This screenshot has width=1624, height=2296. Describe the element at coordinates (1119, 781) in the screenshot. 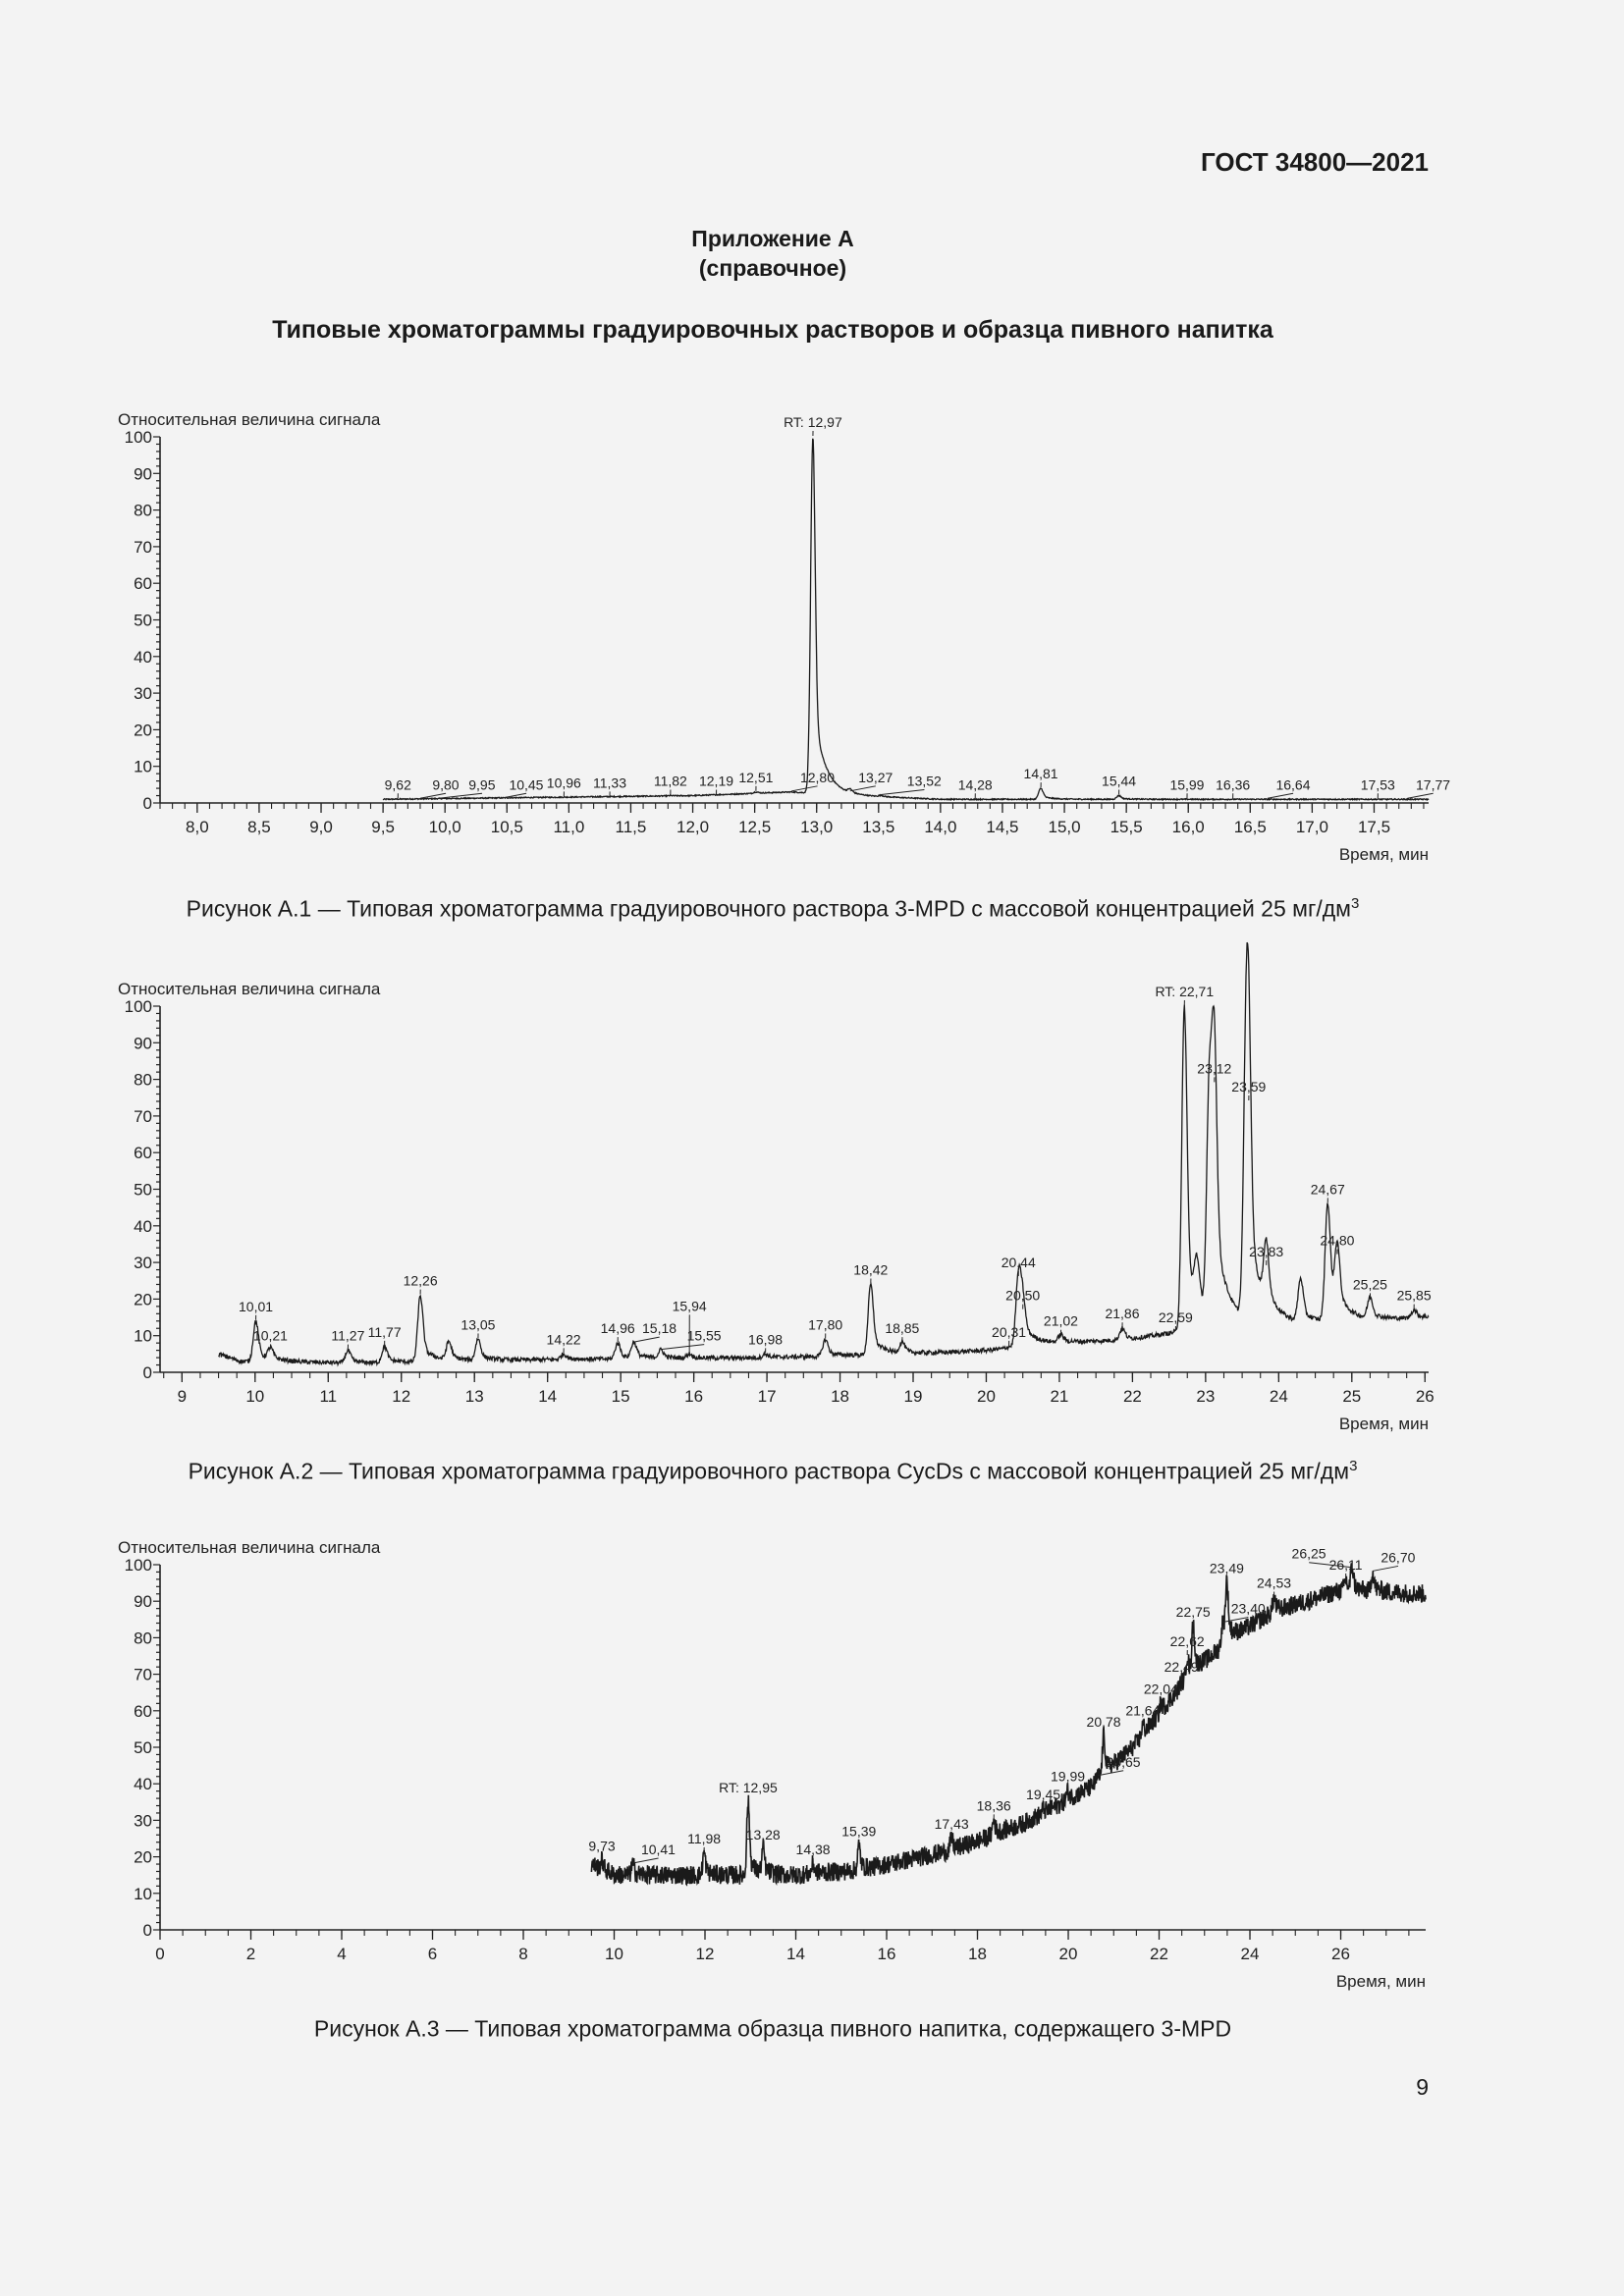

I see `peak-label: 15,44` at that location.